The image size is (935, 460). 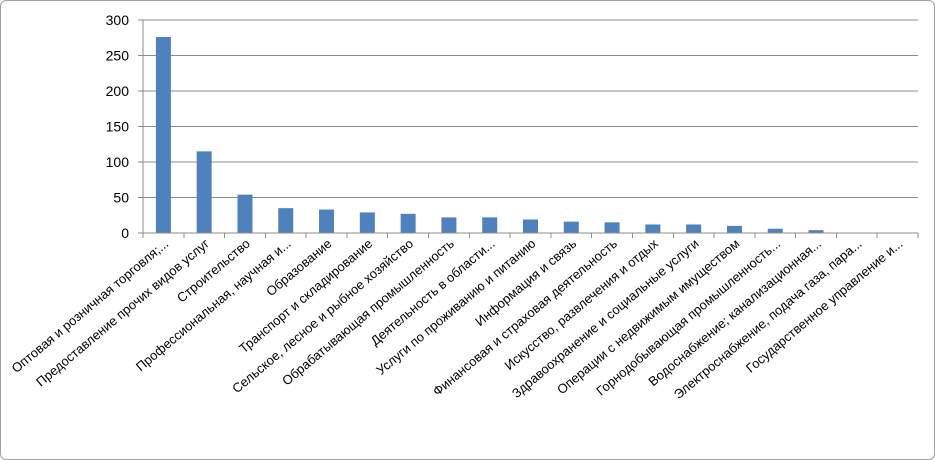 I want to click on x-tick-label: Предоставление прочих видов услуг, so click(x=122, y=313).